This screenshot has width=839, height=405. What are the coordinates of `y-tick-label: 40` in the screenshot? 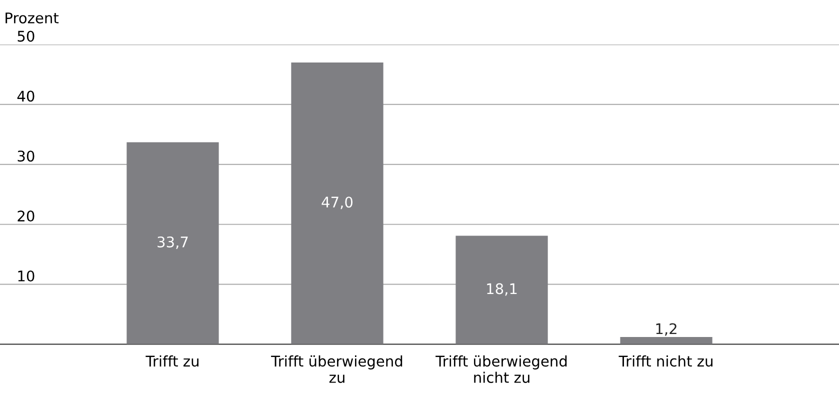 It's located at (25, 96).